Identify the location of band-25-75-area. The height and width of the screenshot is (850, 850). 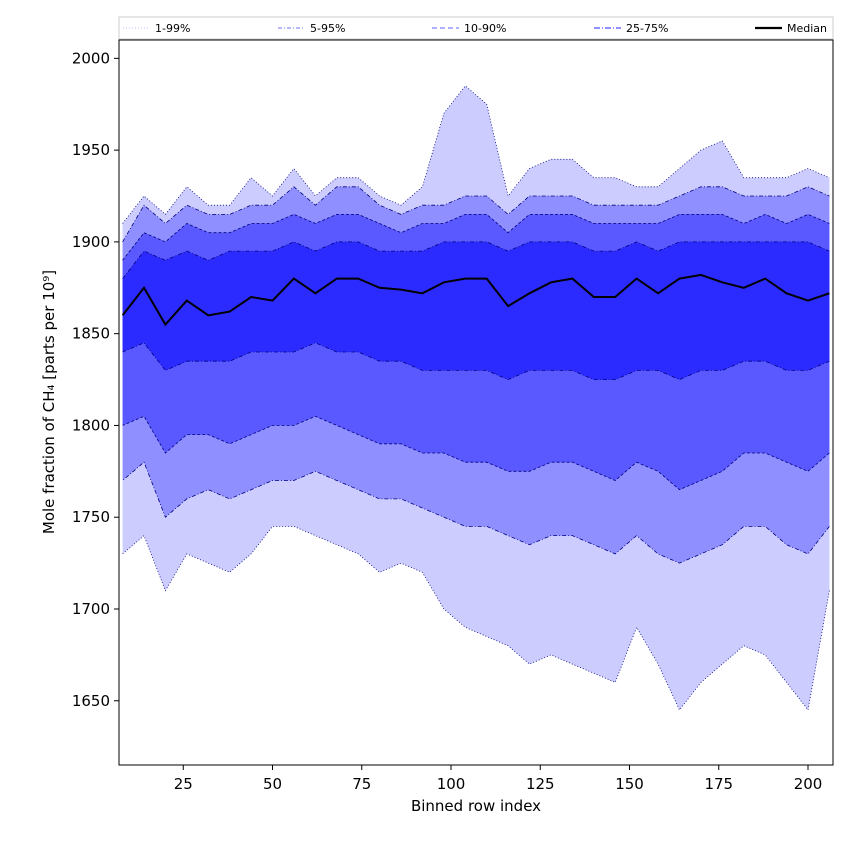
(476, 310).